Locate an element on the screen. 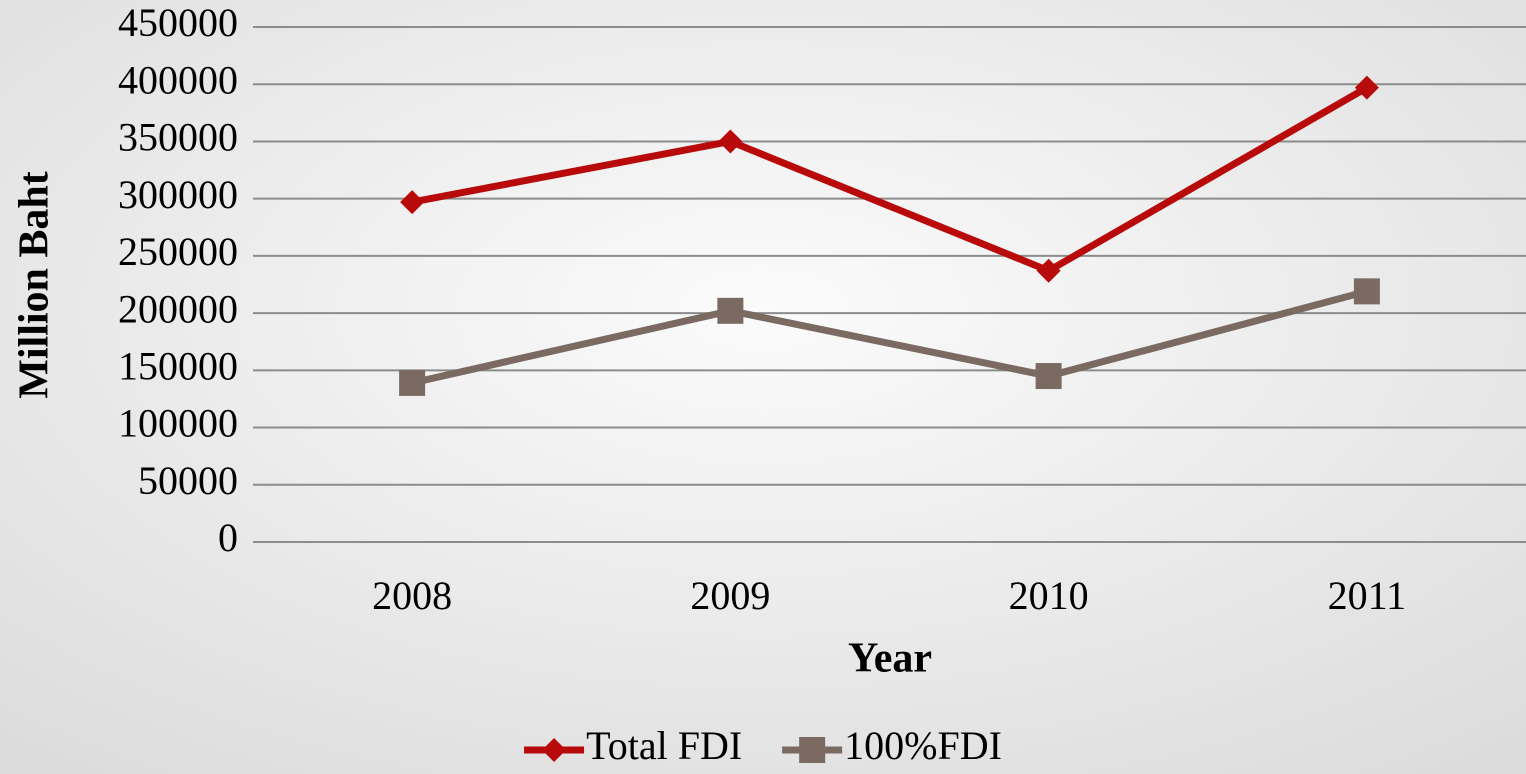  legend-label: 100%FDI is located at coordinates (923, 745).